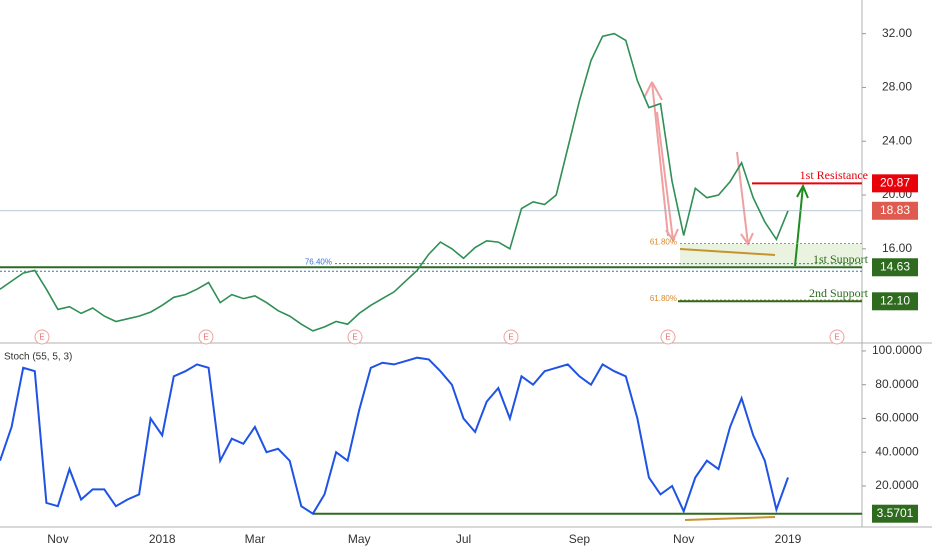 The width and height of the screenshot is (932, 550). What do you see at coordinates (897, 418) in the screenshot?
I see `y-tick-label: 60.0000` at bounding box center [897, 418].